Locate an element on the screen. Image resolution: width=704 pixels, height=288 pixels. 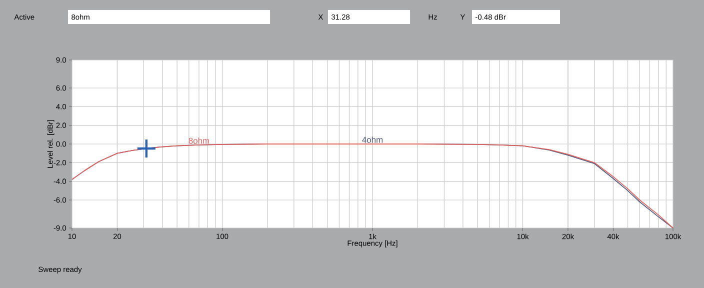
series-label: 8ohm is located at coordinates (199, 141).